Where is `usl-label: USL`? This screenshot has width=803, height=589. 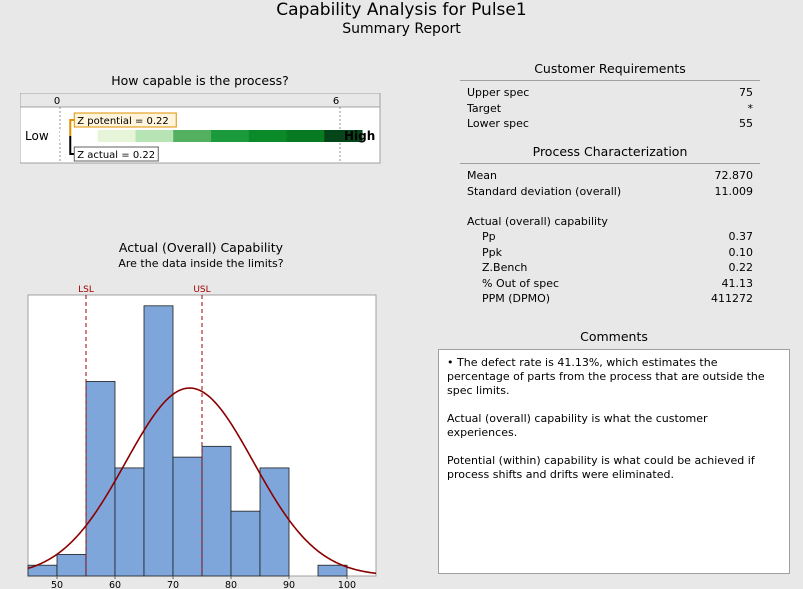 usl-label: USL is located at coordinates (201, 290).